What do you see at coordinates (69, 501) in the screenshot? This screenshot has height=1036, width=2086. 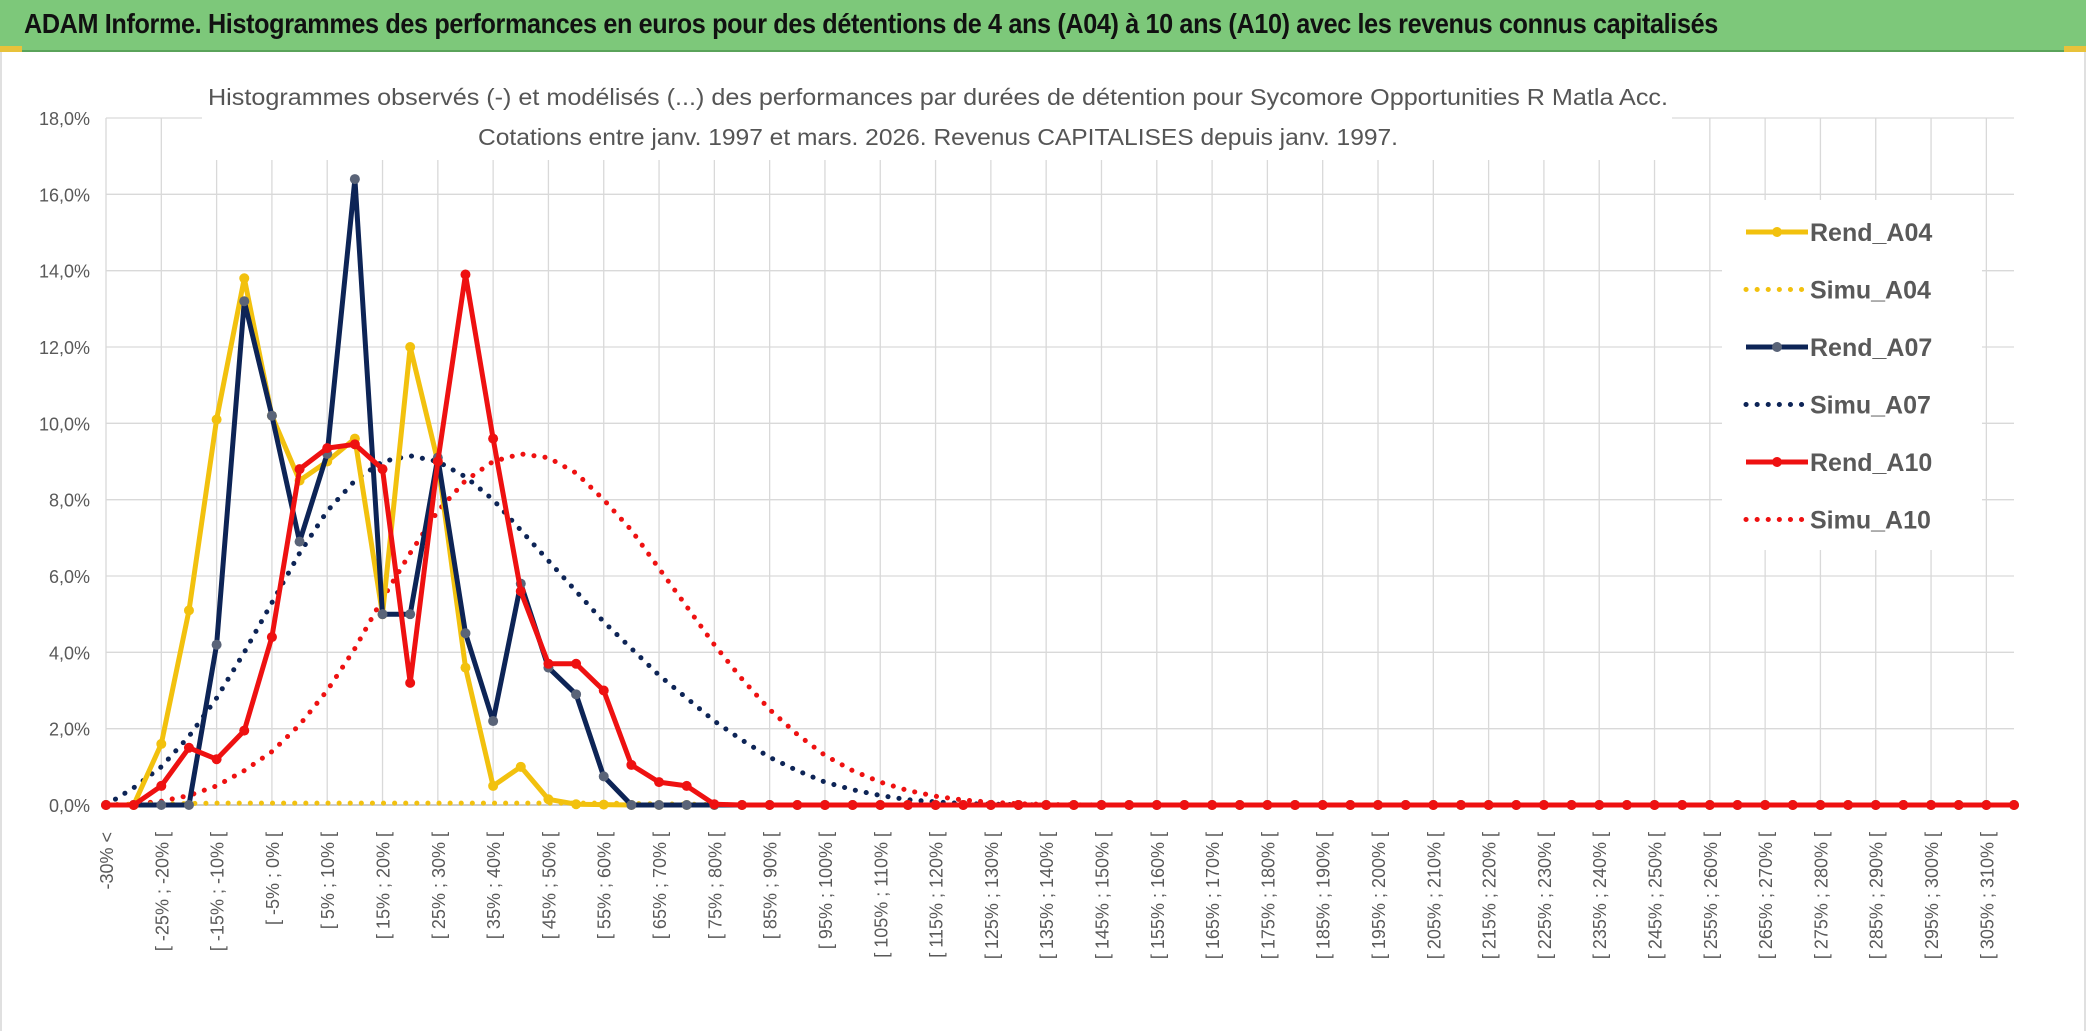 I see `y-tick-label: 8,0%` at bounding box center [69, 501].